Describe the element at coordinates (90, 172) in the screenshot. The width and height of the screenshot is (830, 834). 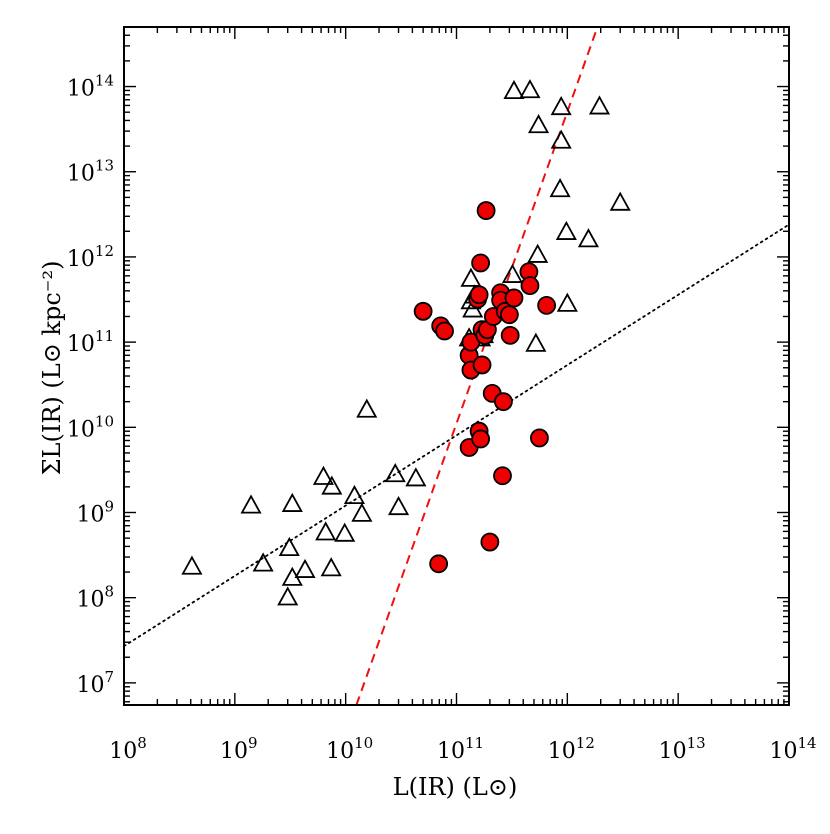
I see `y-tick-label: 10¹³` at that location.